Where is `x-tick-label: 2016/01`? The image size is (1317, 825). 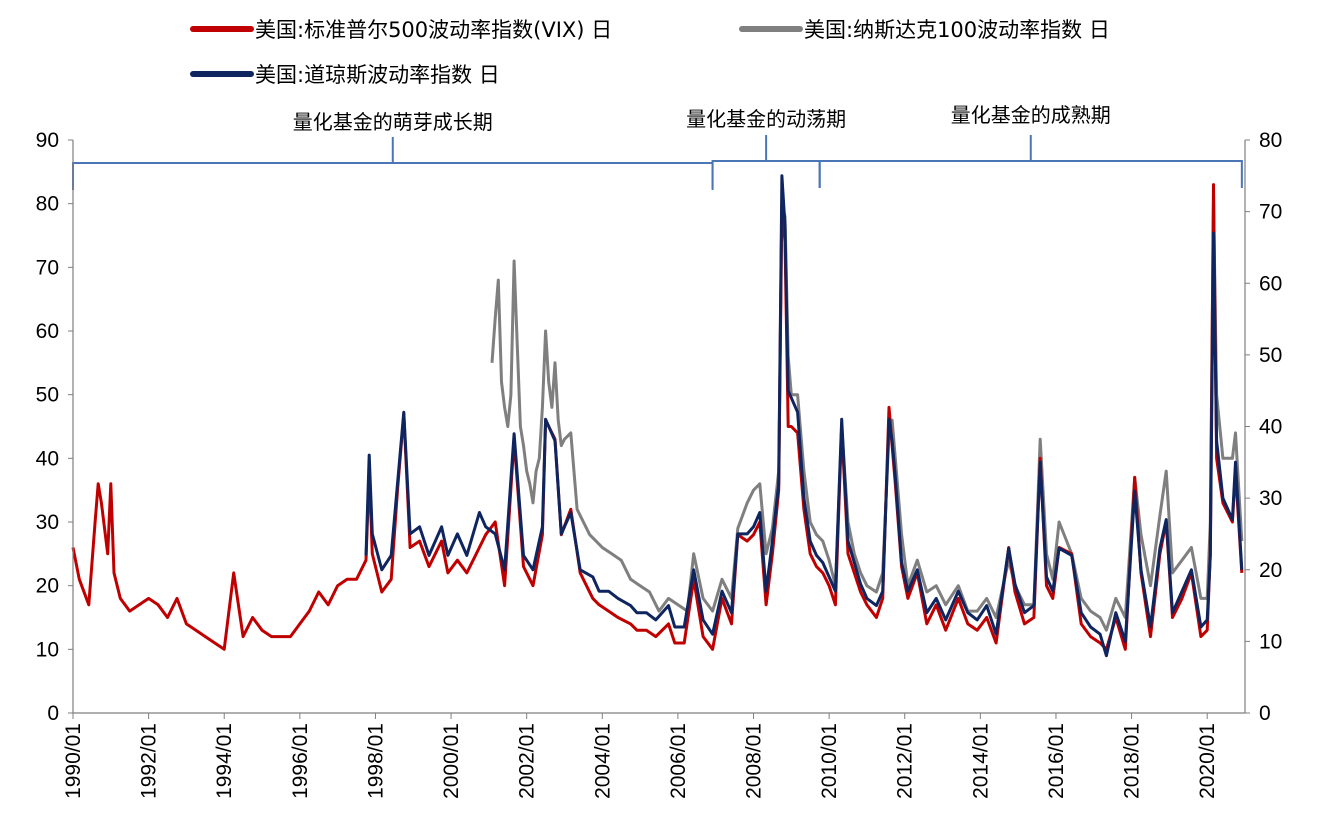 x-tick-label: 2016/01 is located at coordinates (1056, 761).